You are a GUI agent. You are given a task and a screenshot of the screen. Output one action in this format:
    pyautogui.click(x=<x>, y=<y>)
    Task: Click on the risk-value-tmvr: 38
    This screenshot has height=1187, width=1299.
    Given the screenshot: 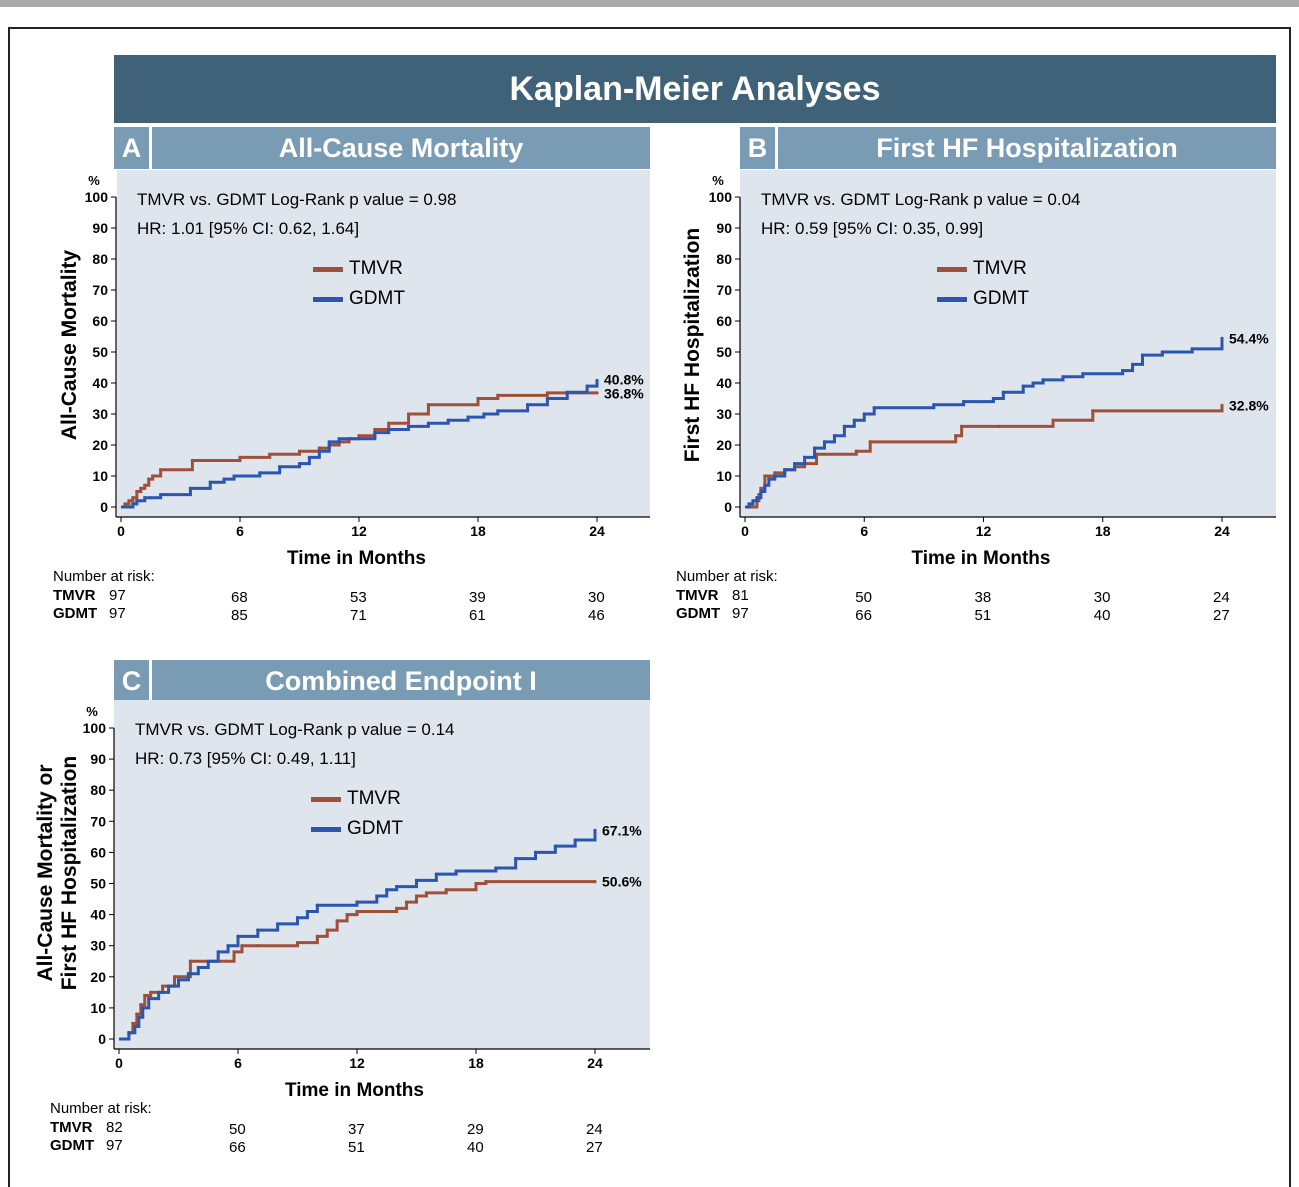 What is the action you would take?
    pyautogui.click(x=983, y=597)
    